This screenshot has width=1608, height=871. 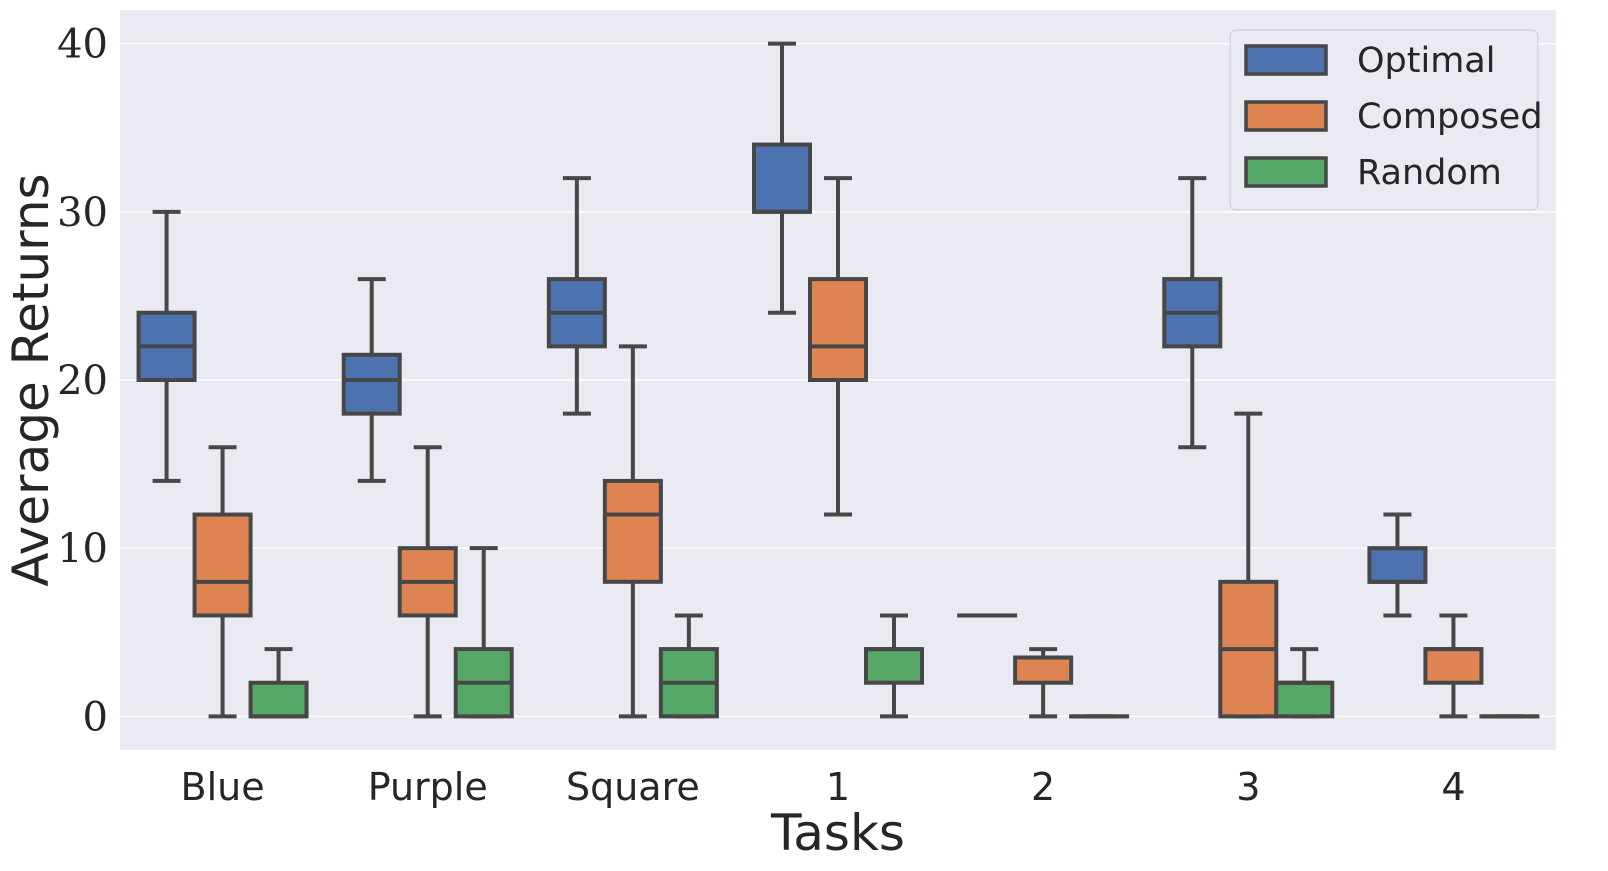 I want to click on legend-swatch-optimal, so click(x=1286, y=60).